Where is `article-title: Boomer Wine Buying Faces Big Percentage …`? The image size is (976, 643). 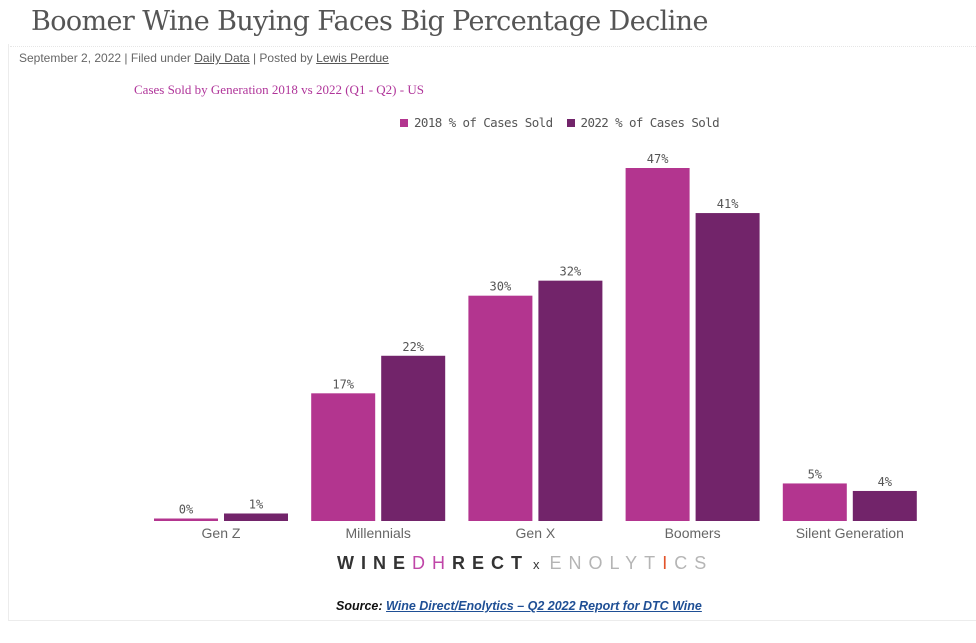
article-title: Boomer Wine Buying Faces Big Percentage … is located at coordinates (369, 21).